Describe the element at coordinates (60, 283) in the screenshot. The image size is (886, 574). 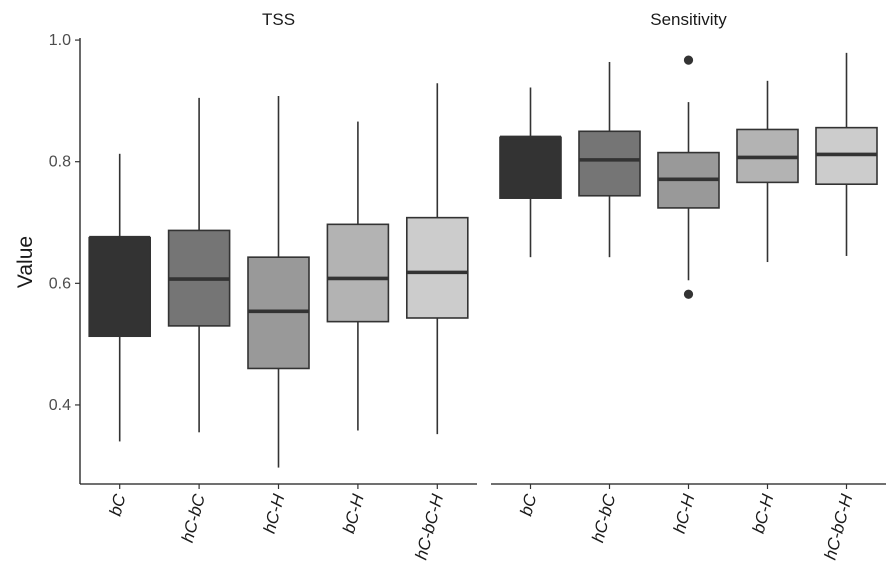
I see `y-tick-label: 0.6` at that location.